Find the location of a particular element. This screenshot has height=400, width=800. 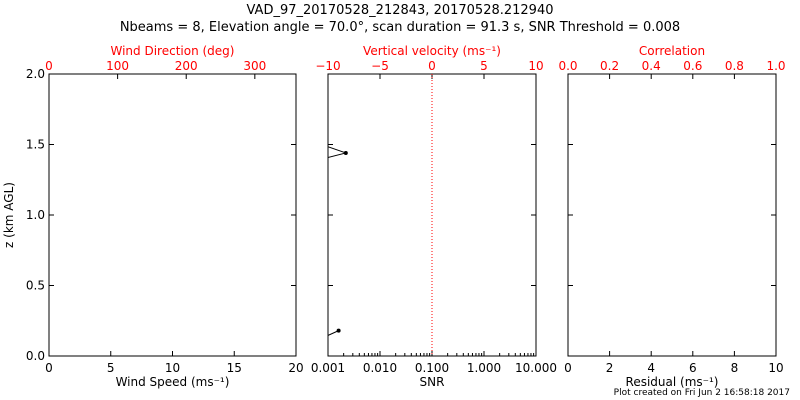

x-tick-label: 10.000 is located at coordinates (536, 368).